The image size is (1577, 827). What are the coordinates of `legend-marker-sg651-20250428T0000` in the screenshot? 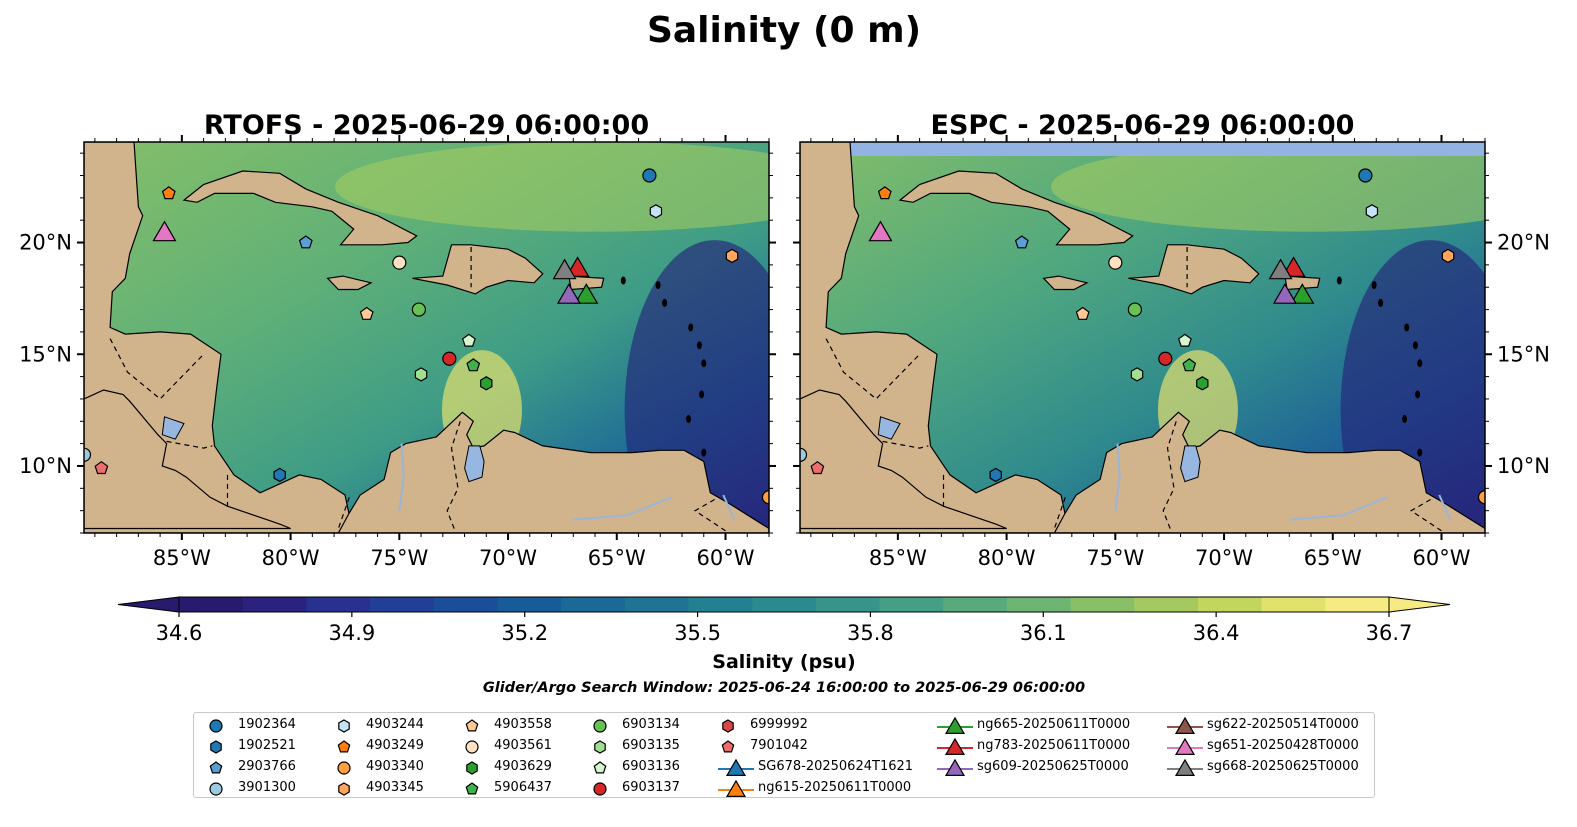 It's located at (1185, 746).